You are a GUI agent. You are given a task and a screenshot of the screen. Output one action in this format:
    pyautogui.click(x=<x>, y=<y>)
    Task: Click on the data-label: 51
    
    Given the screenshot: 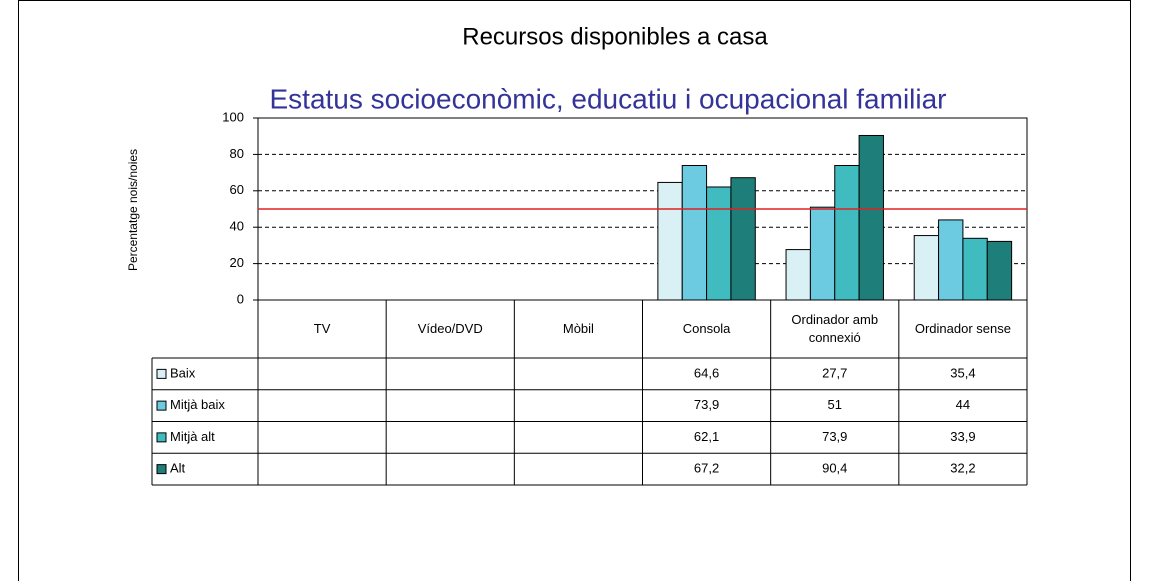 What is the action you would take?
    pyautogui.click(x=835, y=404)
    